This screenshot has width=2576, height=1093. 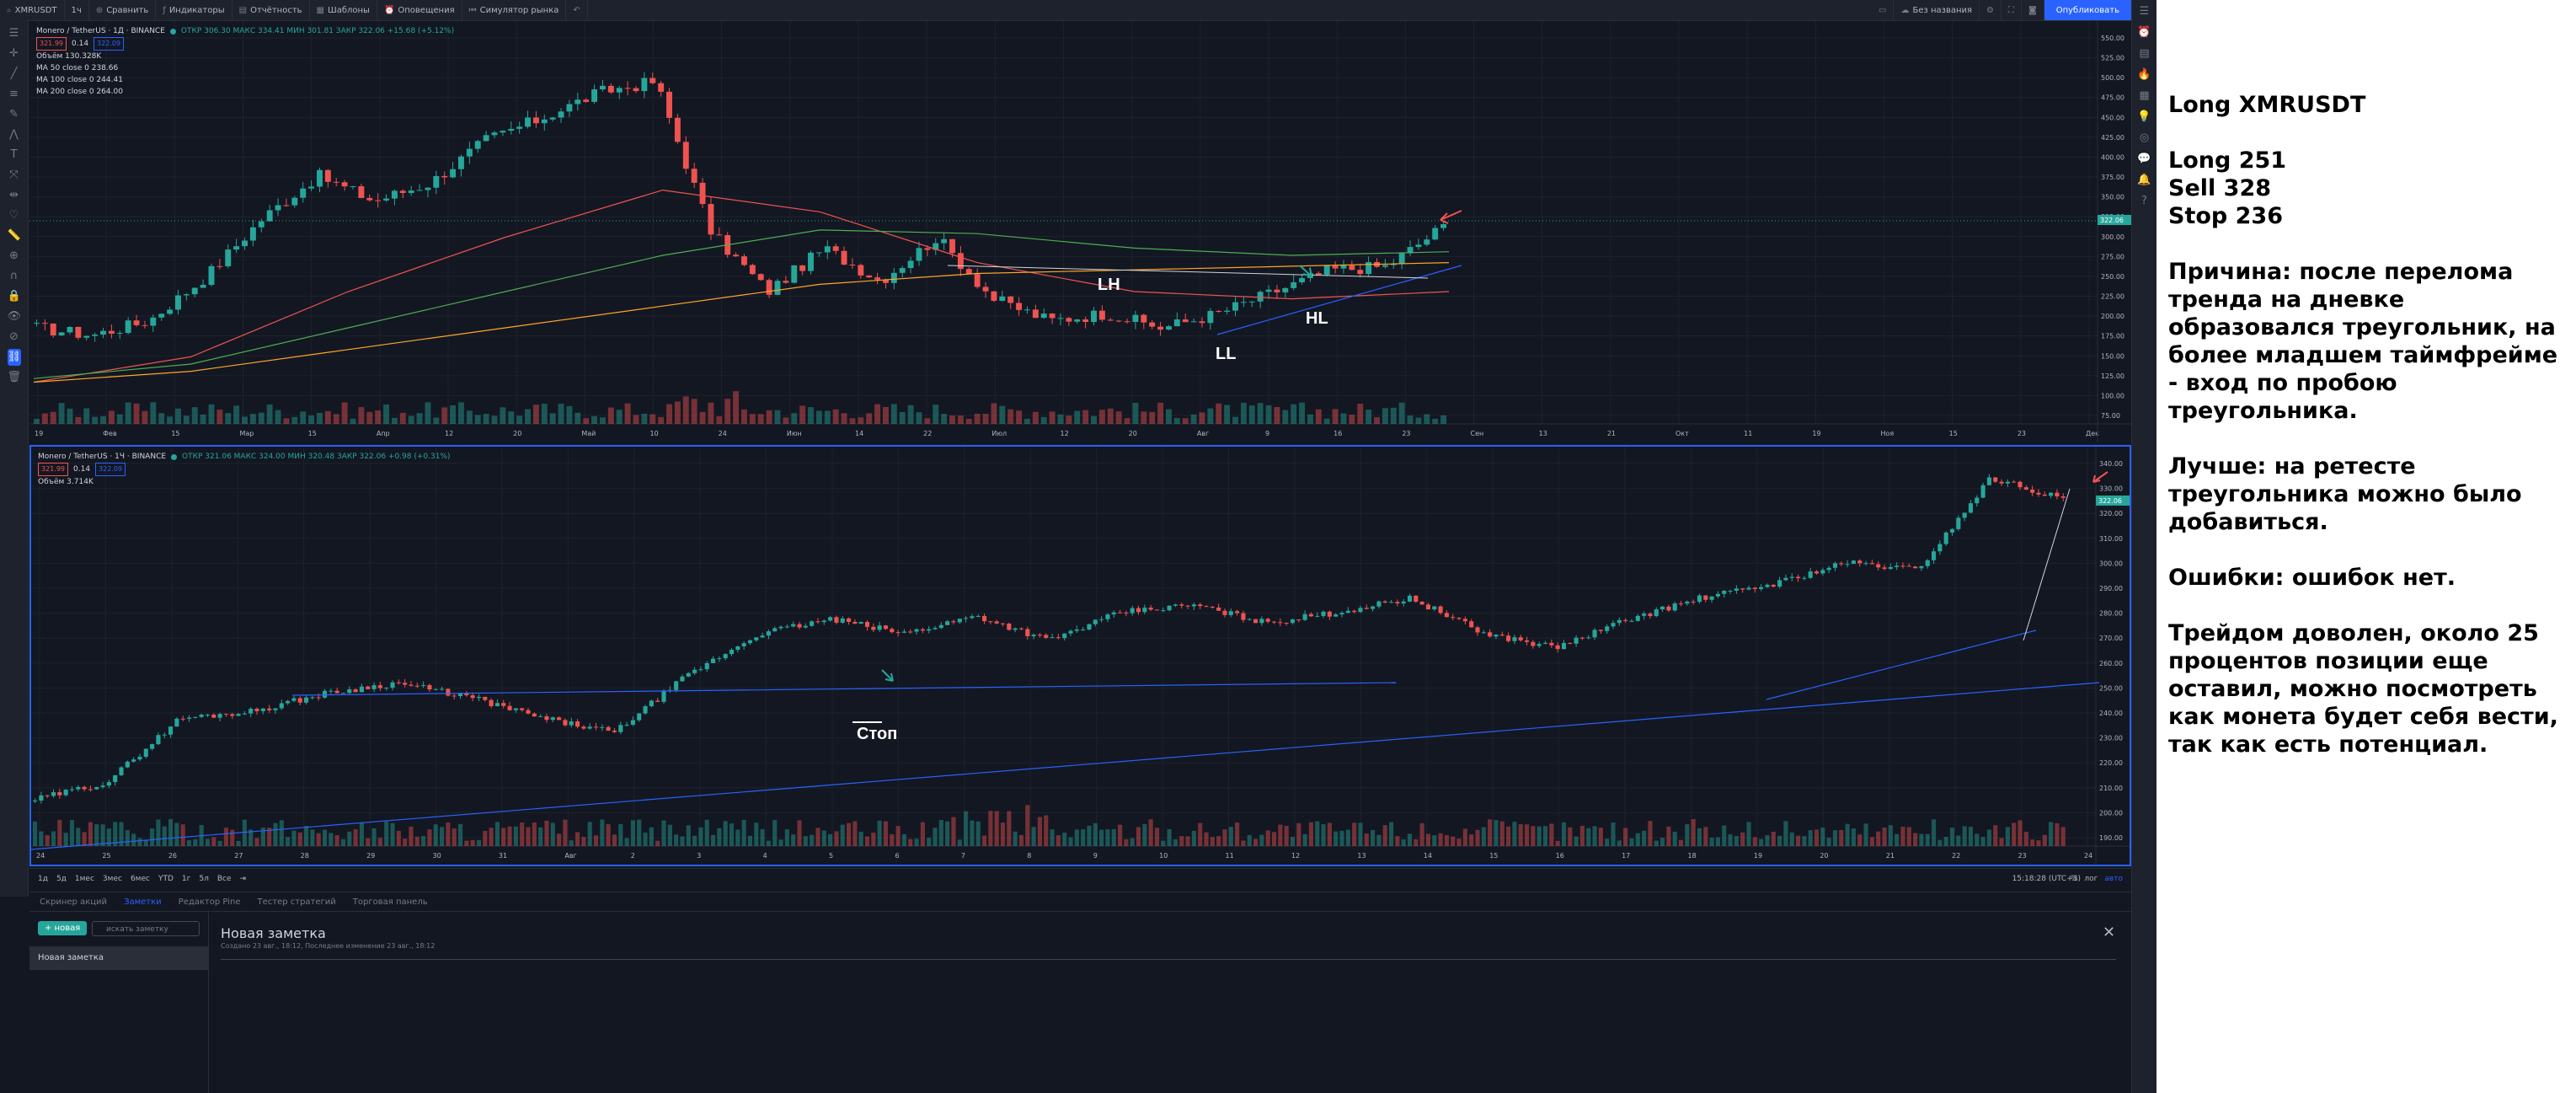 I want to click on calendar-icon: ▦, so click(x=2144, y=95).